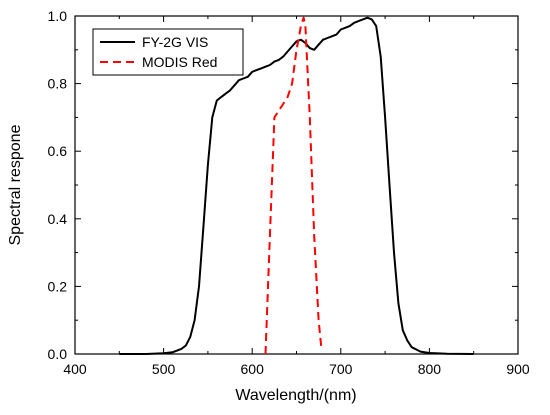 The width and height of the screenshot is (550, 415). What do you see at coordinates (175, 42) in the screenshot?
I see `legend-label: FY-2G VIS` at bounding box center [175, 42].